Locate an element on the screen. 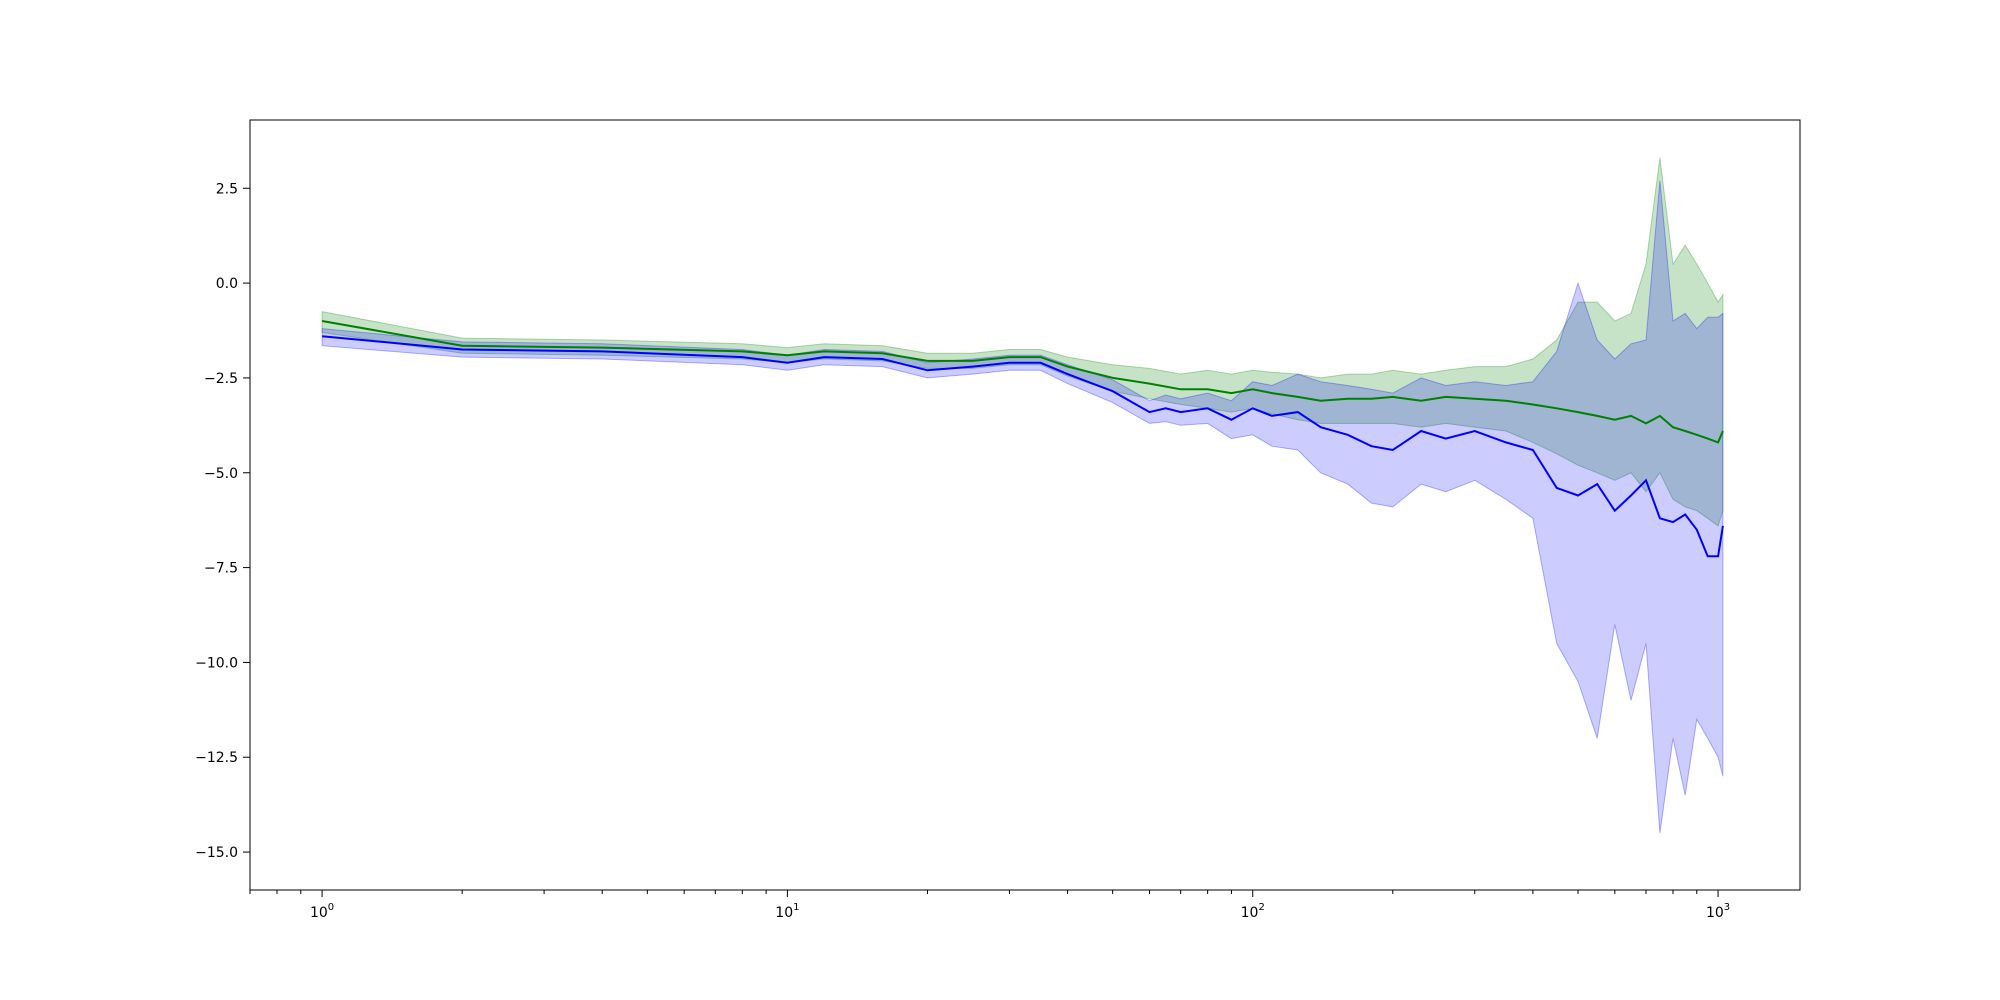  y-tick-label: −15.0 is located at coordinates (216, 853).